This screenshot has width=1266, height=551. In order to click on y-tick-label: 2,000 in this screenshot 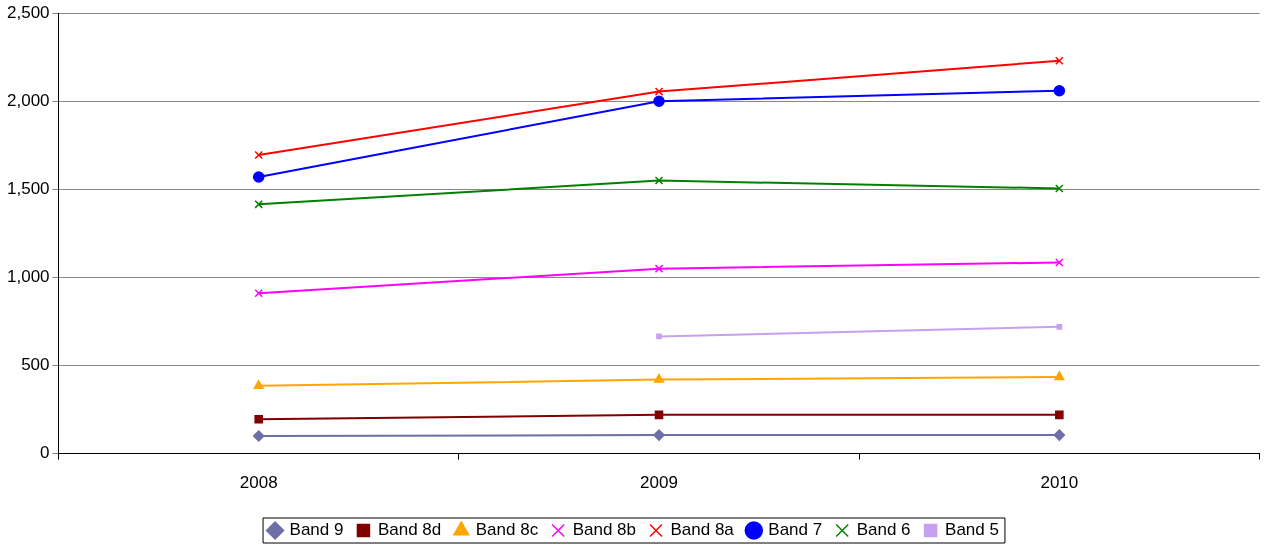, I will do `click(28, 100)`.